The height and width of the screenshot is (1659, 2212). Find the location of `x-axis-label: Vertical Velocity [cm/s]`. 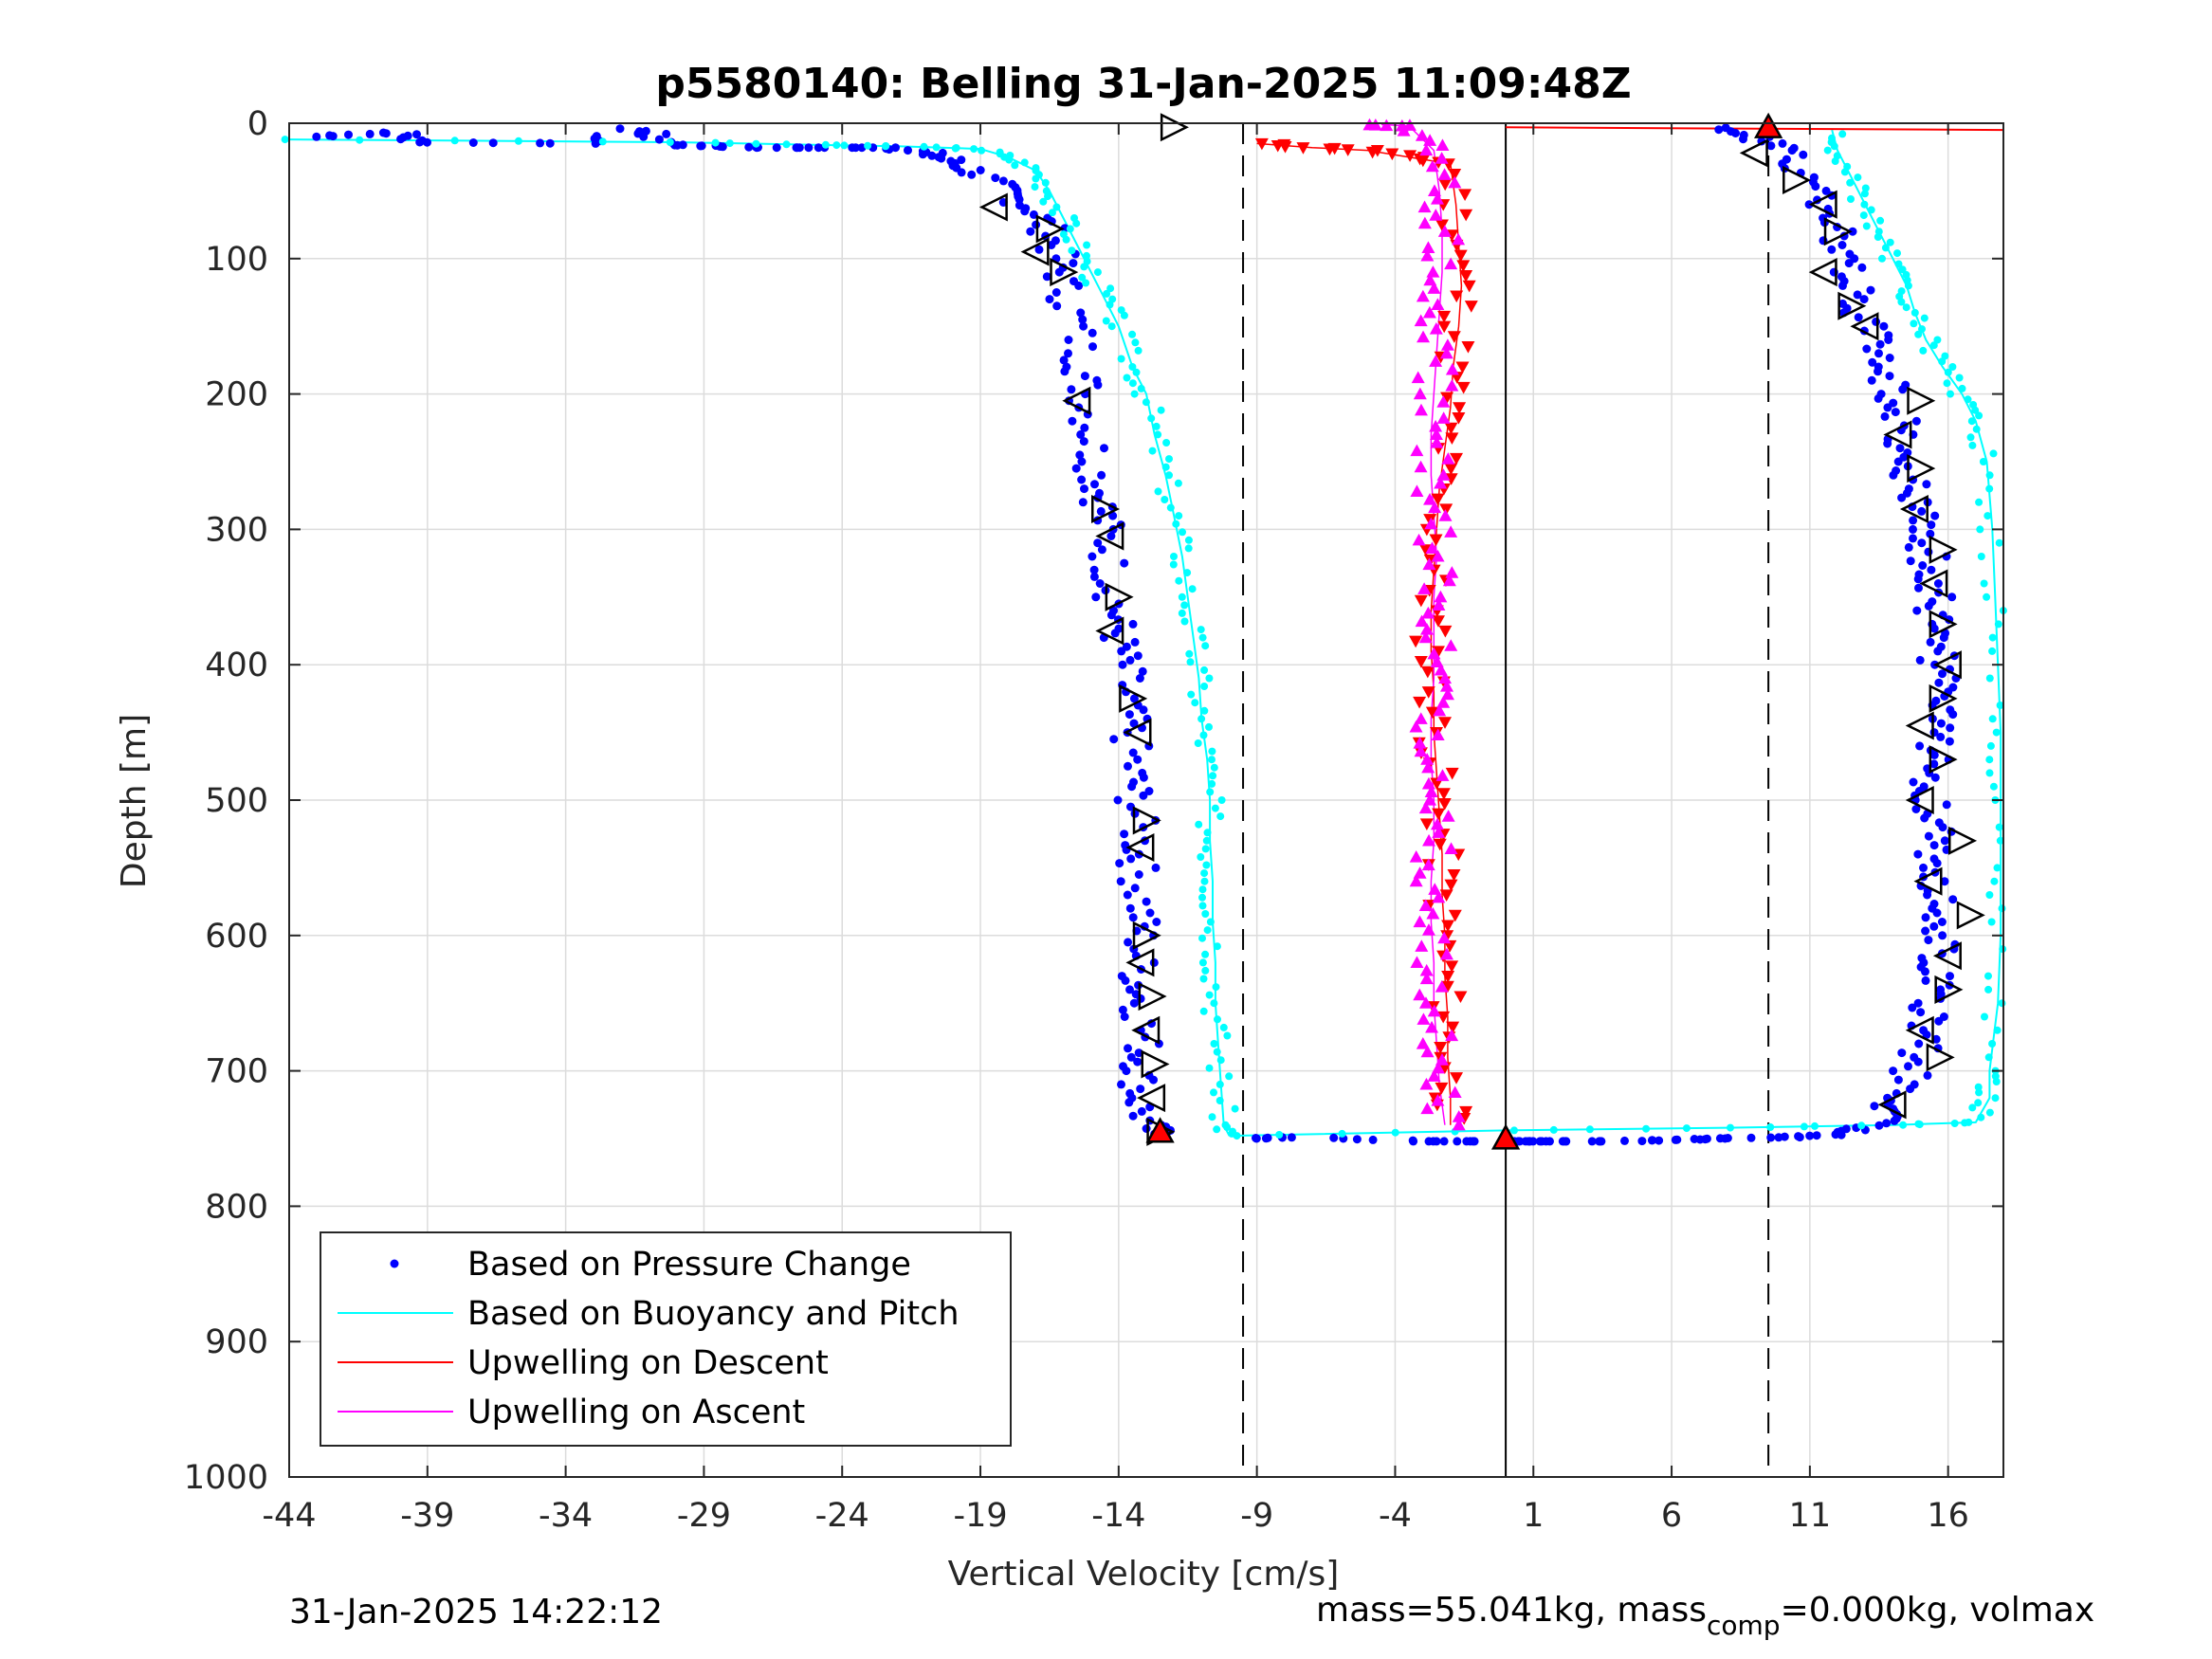

x-axis-label: Vertical Velocity [cm/s] is located at coordinates (1144, 1574).